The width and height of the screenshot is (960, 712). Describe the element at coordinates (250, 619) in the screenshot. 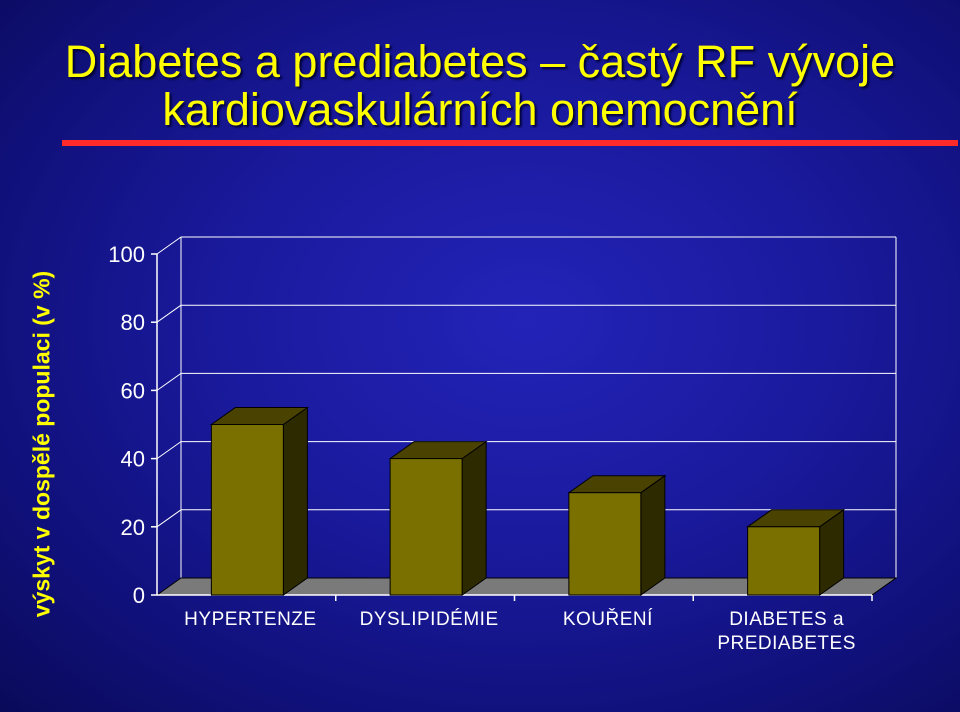

I see `x-category-label-1: HYPERTENZE` at that location.